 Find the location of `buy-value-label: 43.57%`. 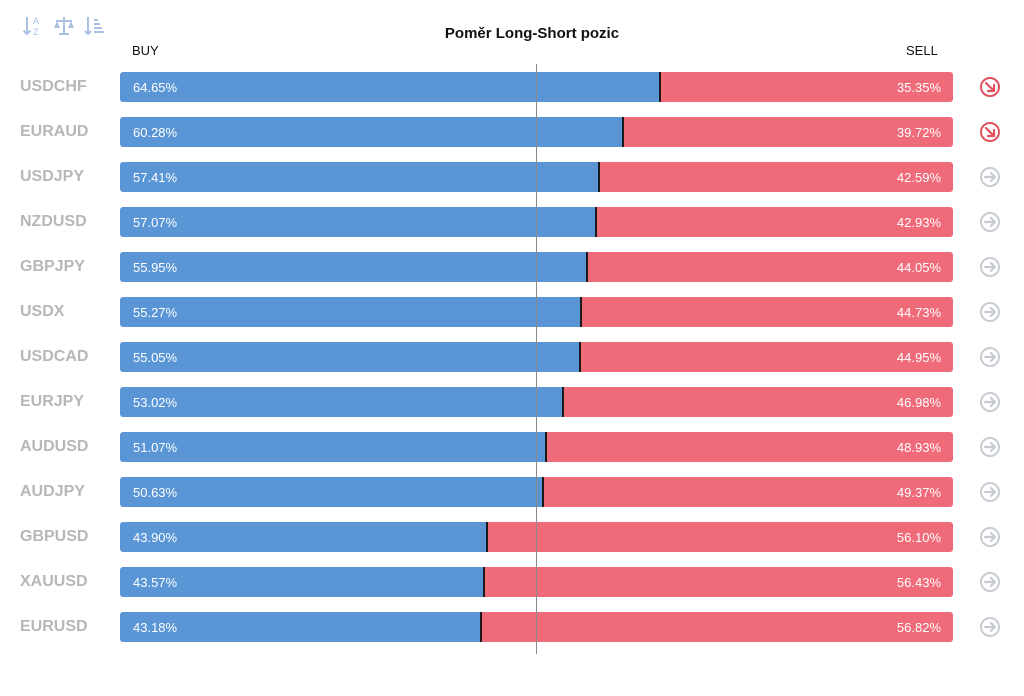

buy-value-label: 43.57% is located at coordinates (155, 582).